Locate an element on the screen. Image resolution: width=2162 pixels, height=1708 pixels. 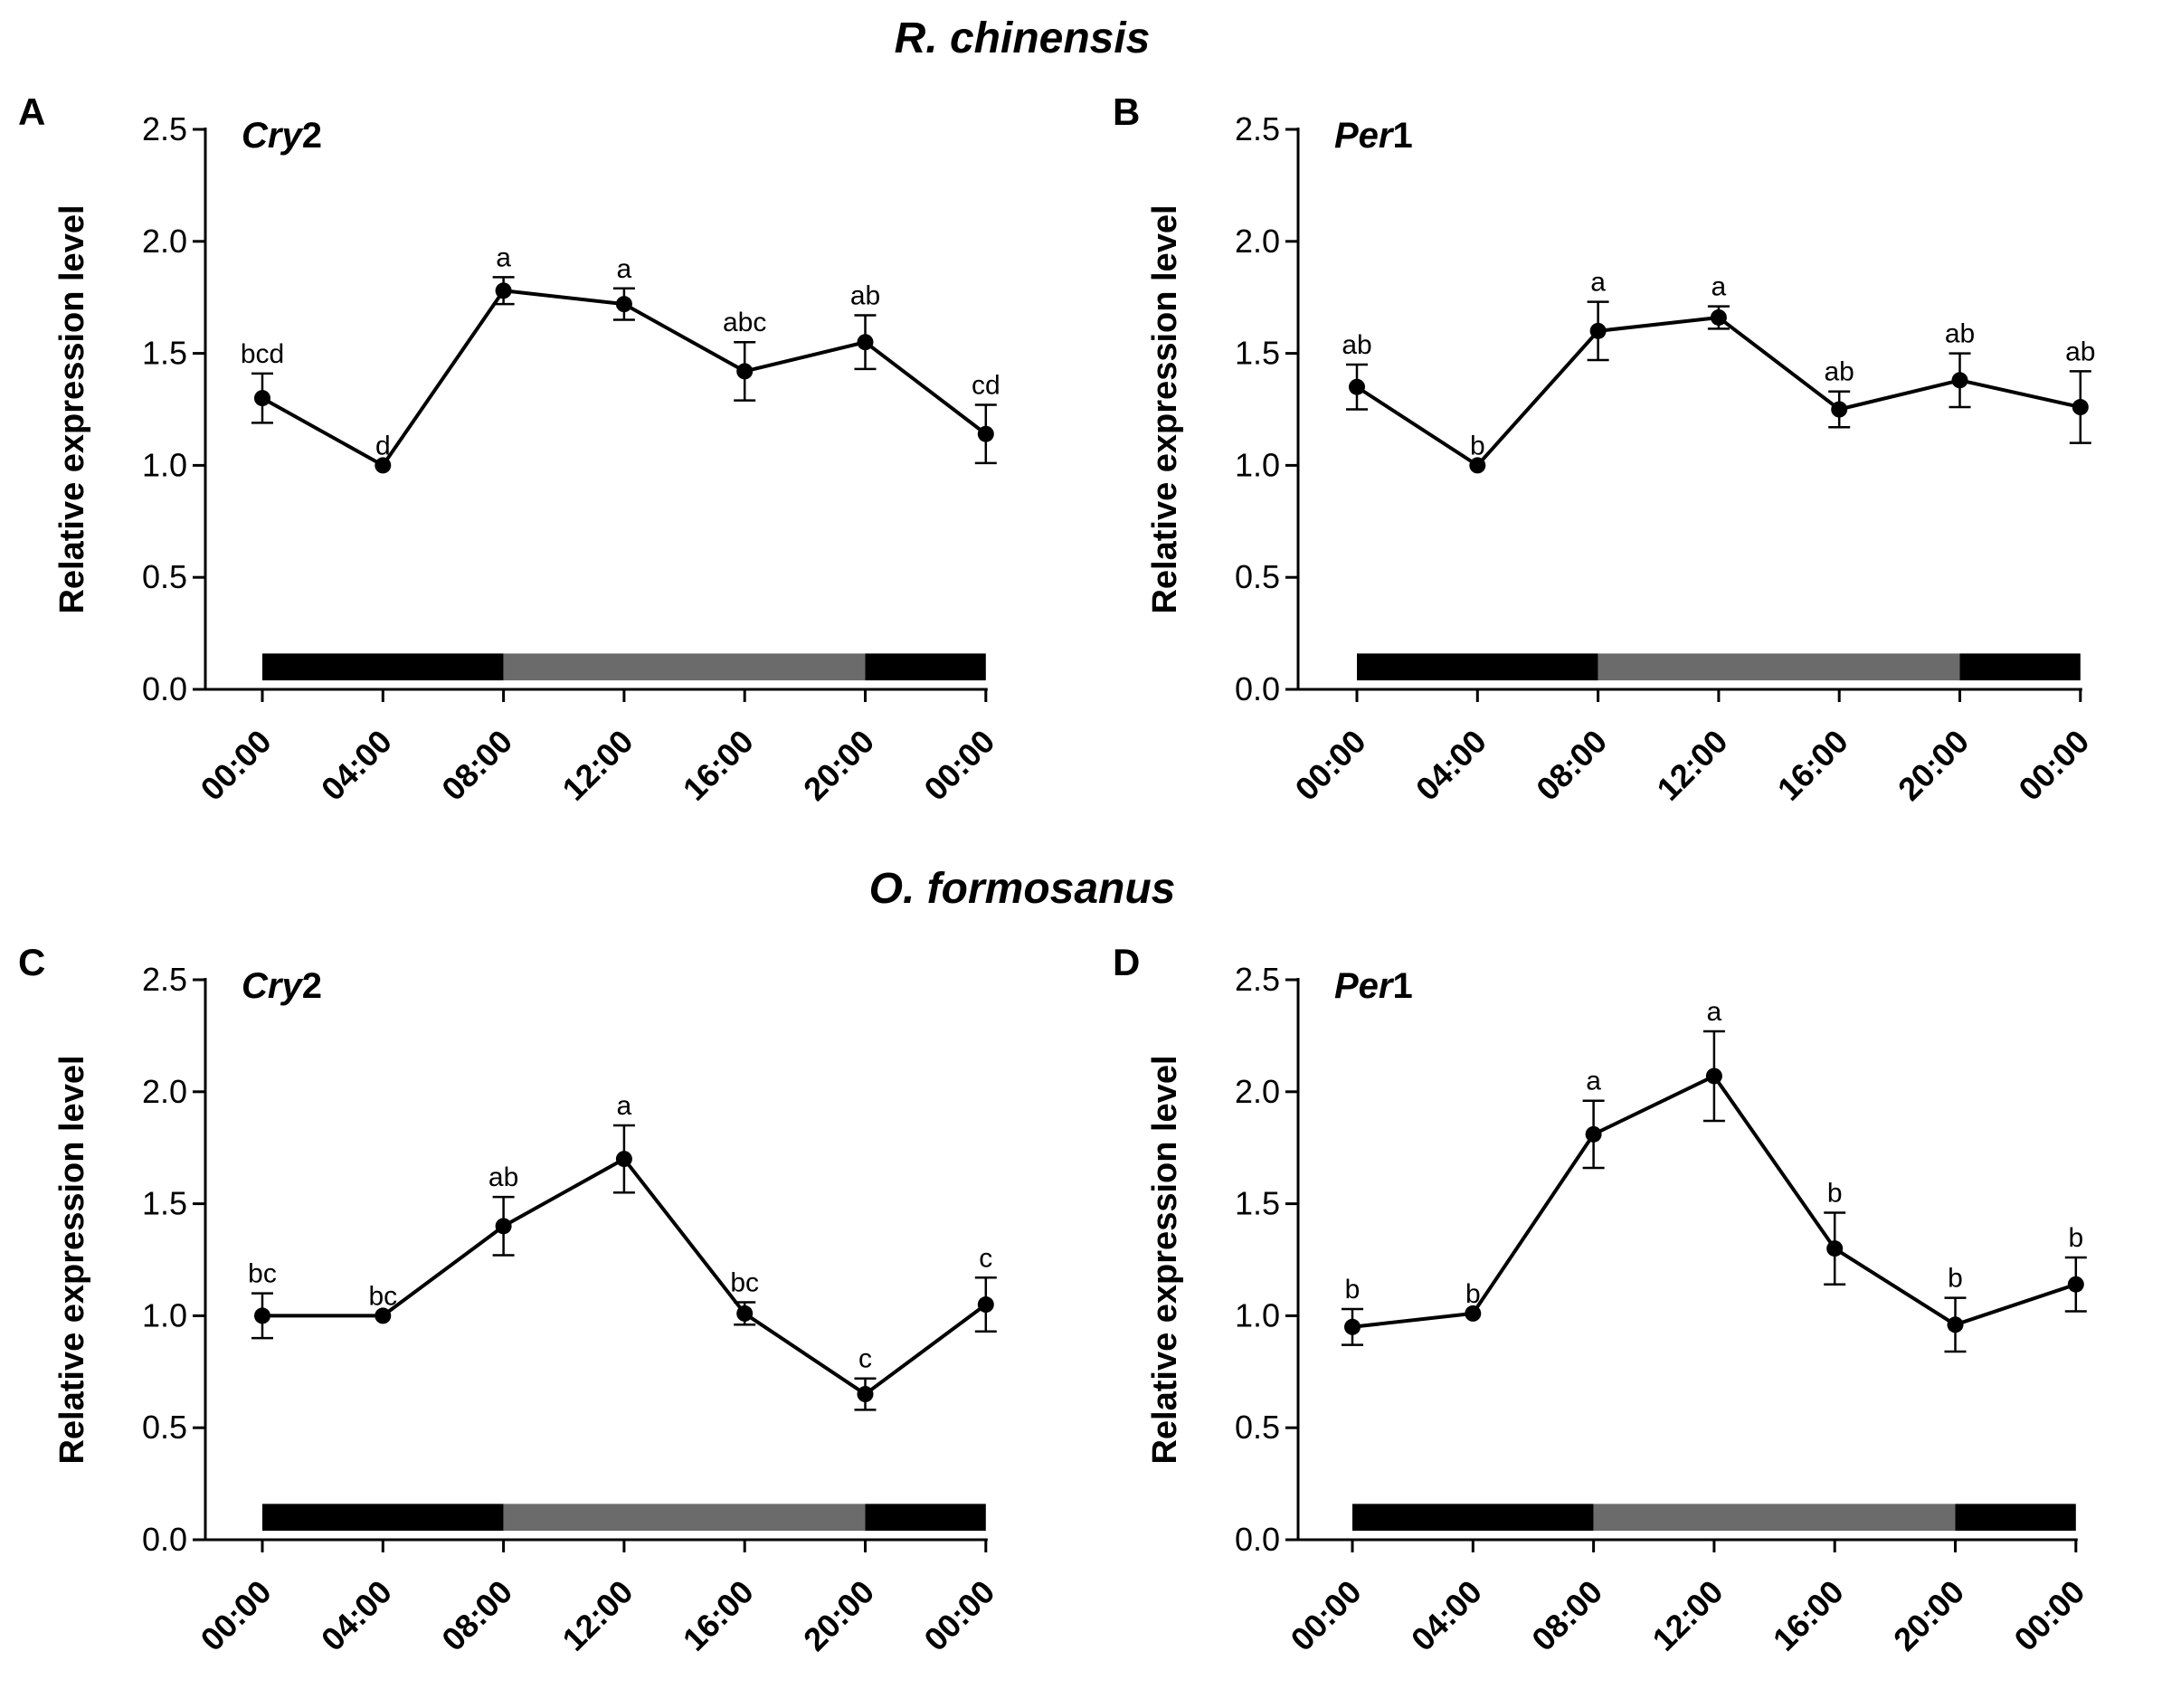
panel-letter: B is located at coordinates (1126, 111).